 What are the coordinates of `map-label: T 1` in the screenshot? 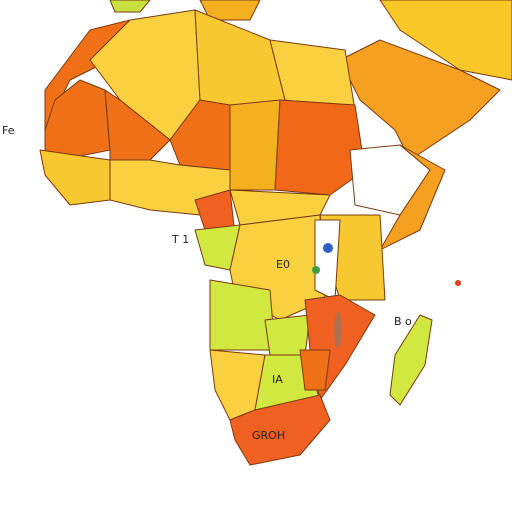 It's located at (180, 239).